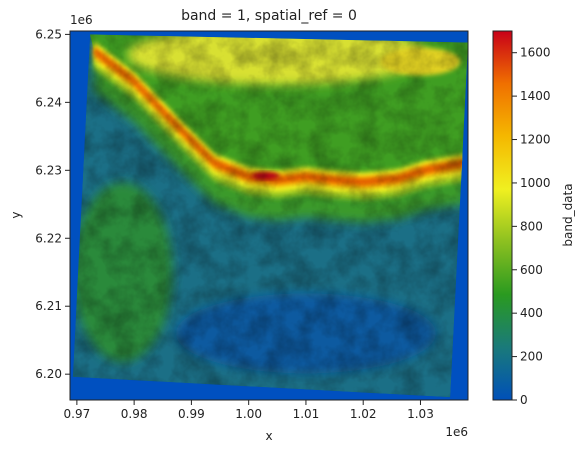 The height and width of the screenshot is (453, 585). I want to click on x-tick-label: 0.98, so click(134, 414).